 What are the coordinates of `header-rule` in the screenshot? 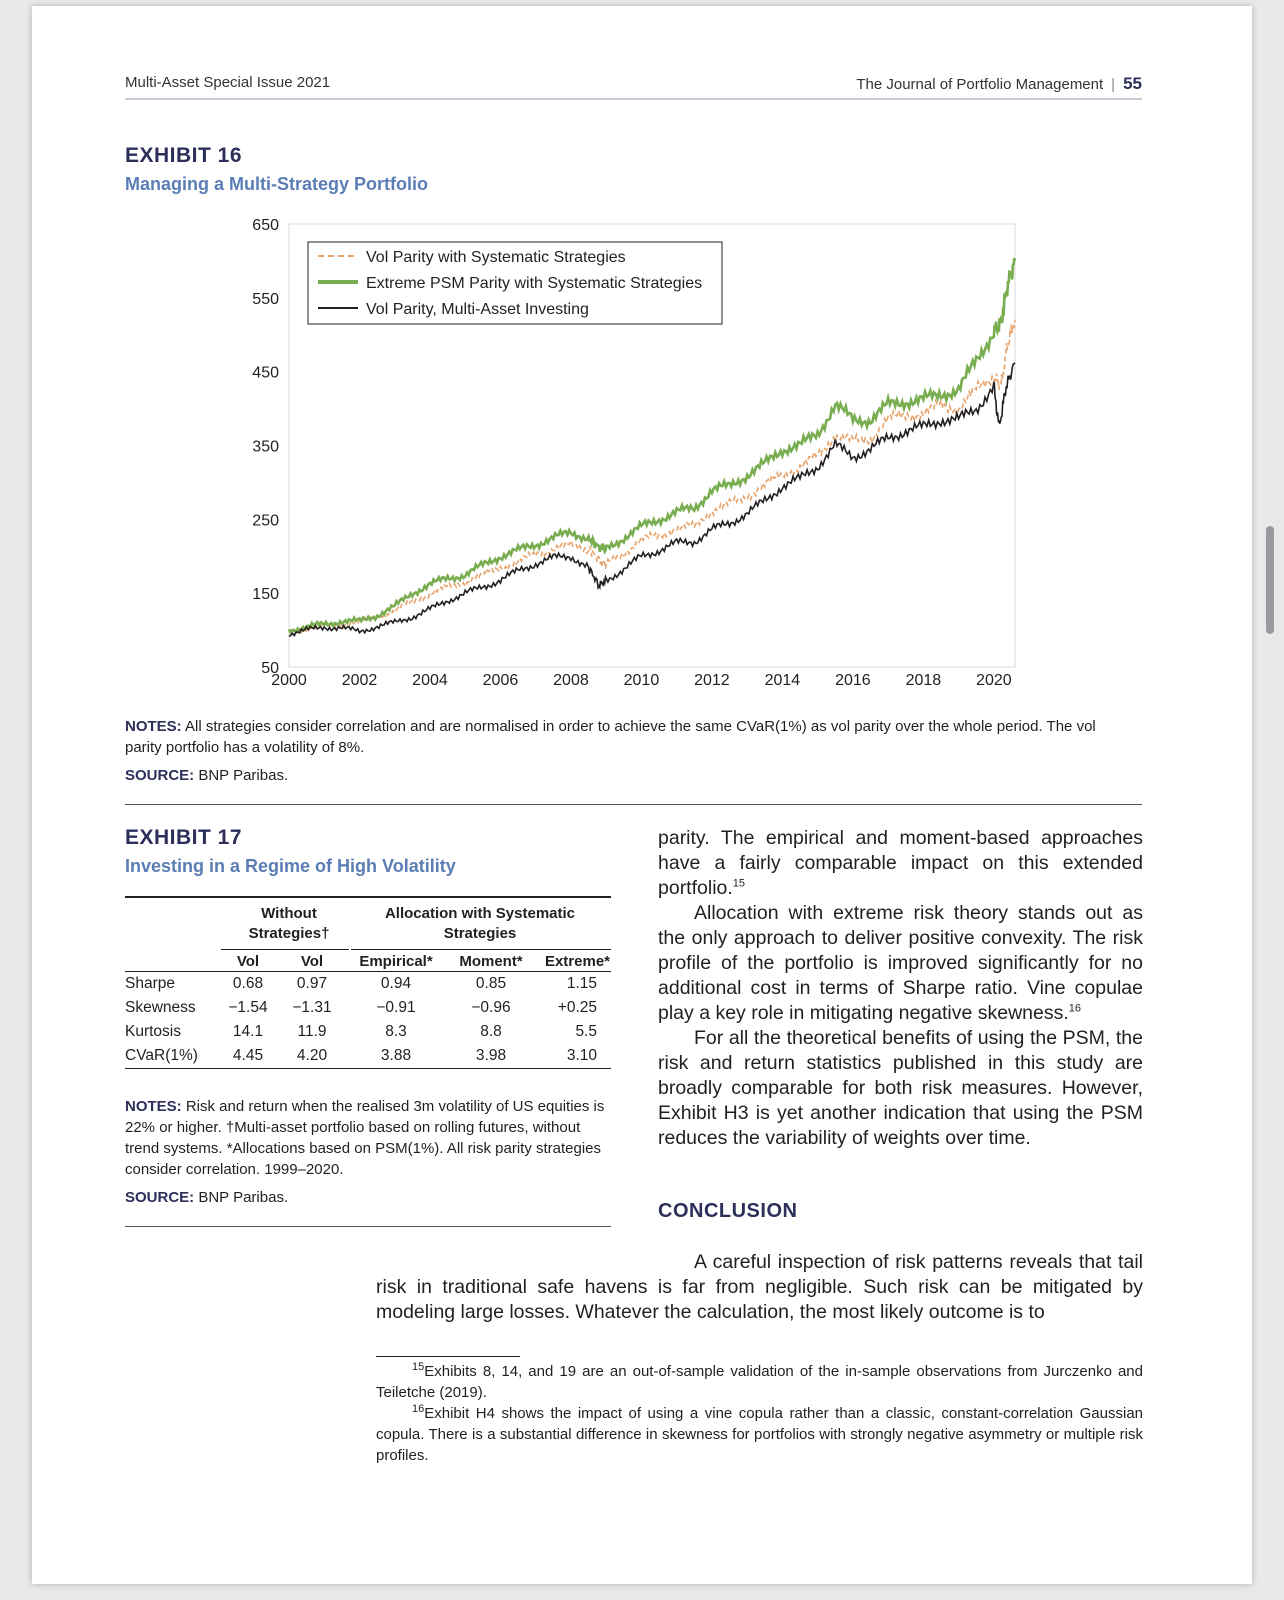 It's located at (633, 99).